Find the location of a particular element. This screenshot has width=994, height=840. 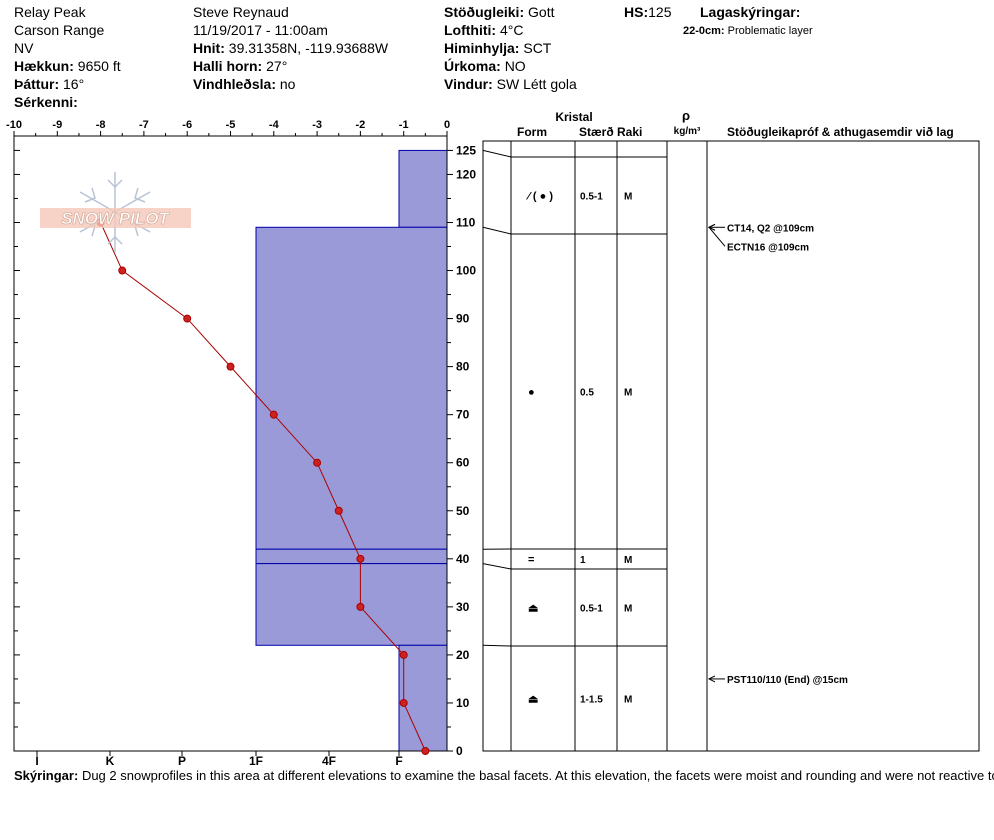

temp-tick-label: -3 is located at coordinates (317, 125).